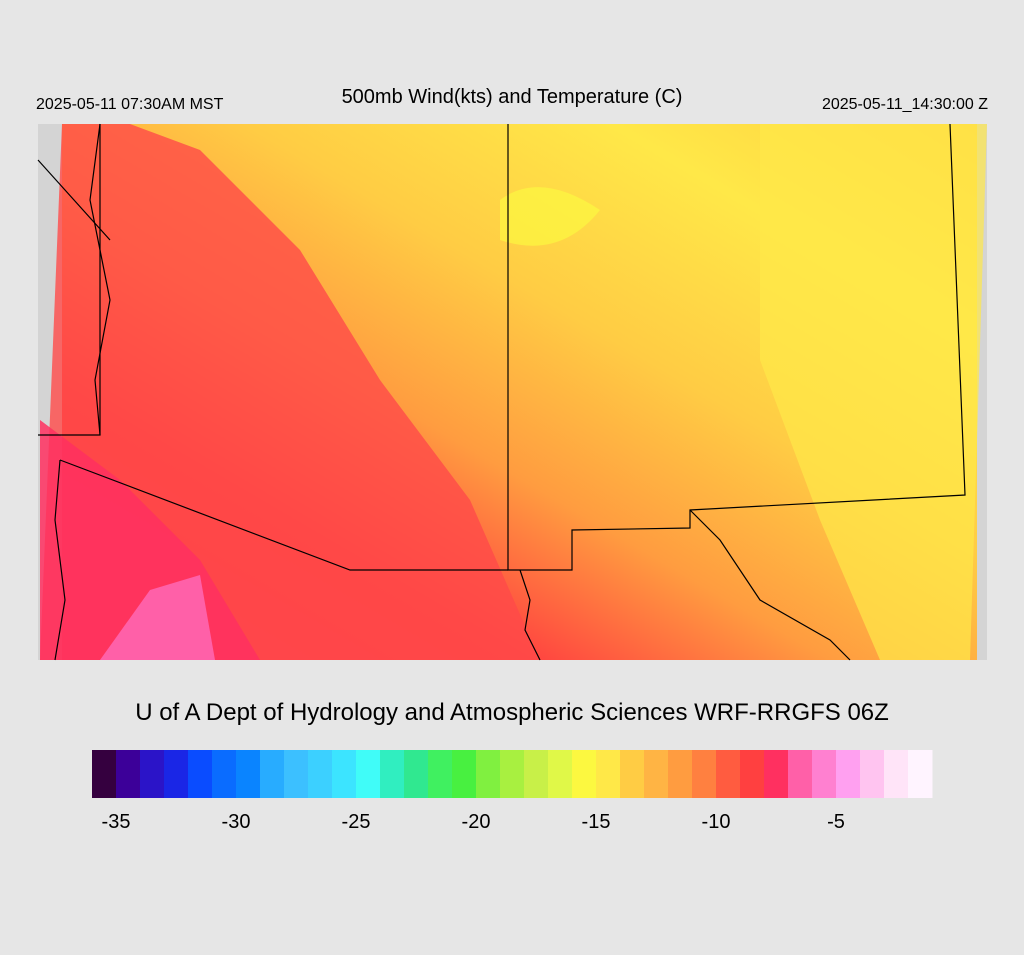 The image size is (1024, 955). Describe the element at coordinates (356, 822) in the screenshot. I see `colorbar-tick-label: -25` at that location.